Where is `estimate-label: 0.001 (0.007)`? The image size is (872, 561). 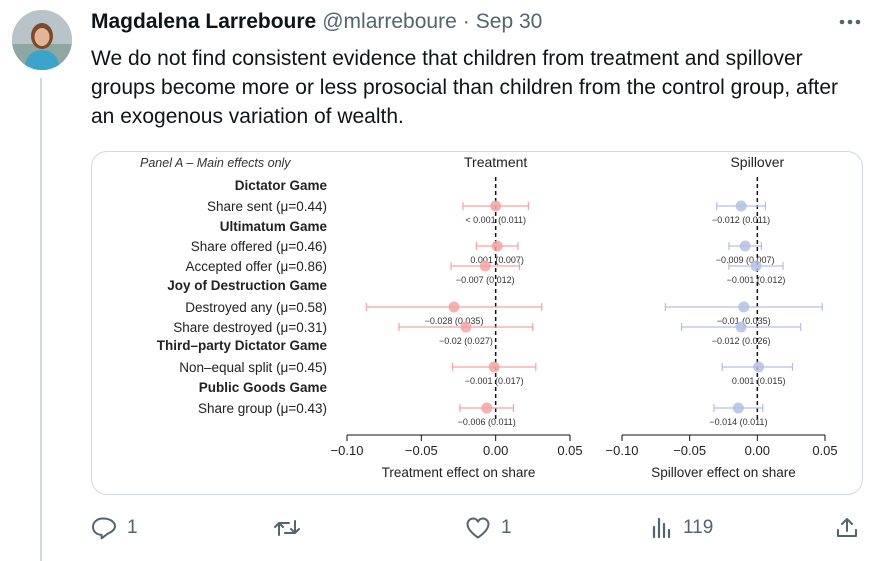 estimate-label: 0.001 (0.007) is located at coordinates (497, 260).